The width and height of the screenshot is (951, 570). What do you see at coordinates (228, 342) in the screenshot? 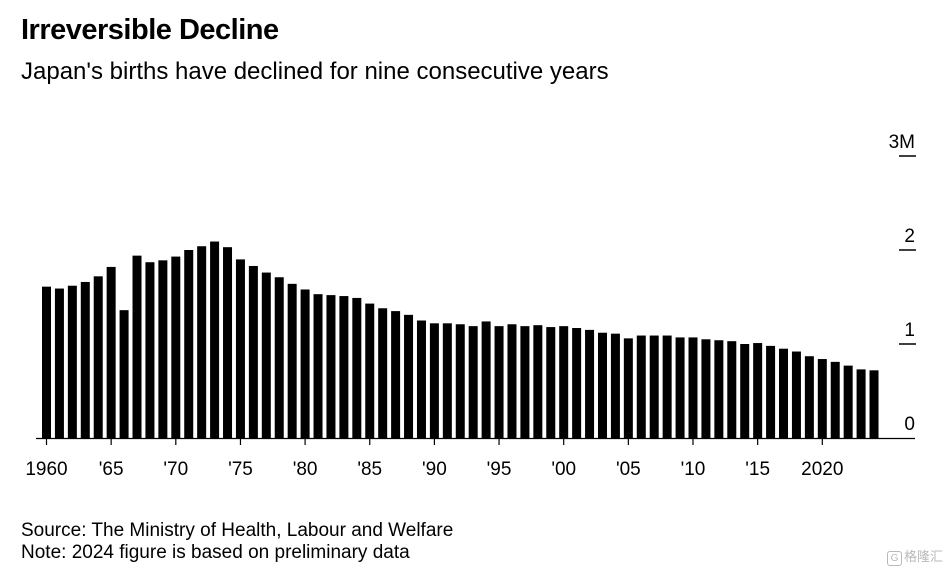
I see `bar-1974` at bounding box center [228, 342].